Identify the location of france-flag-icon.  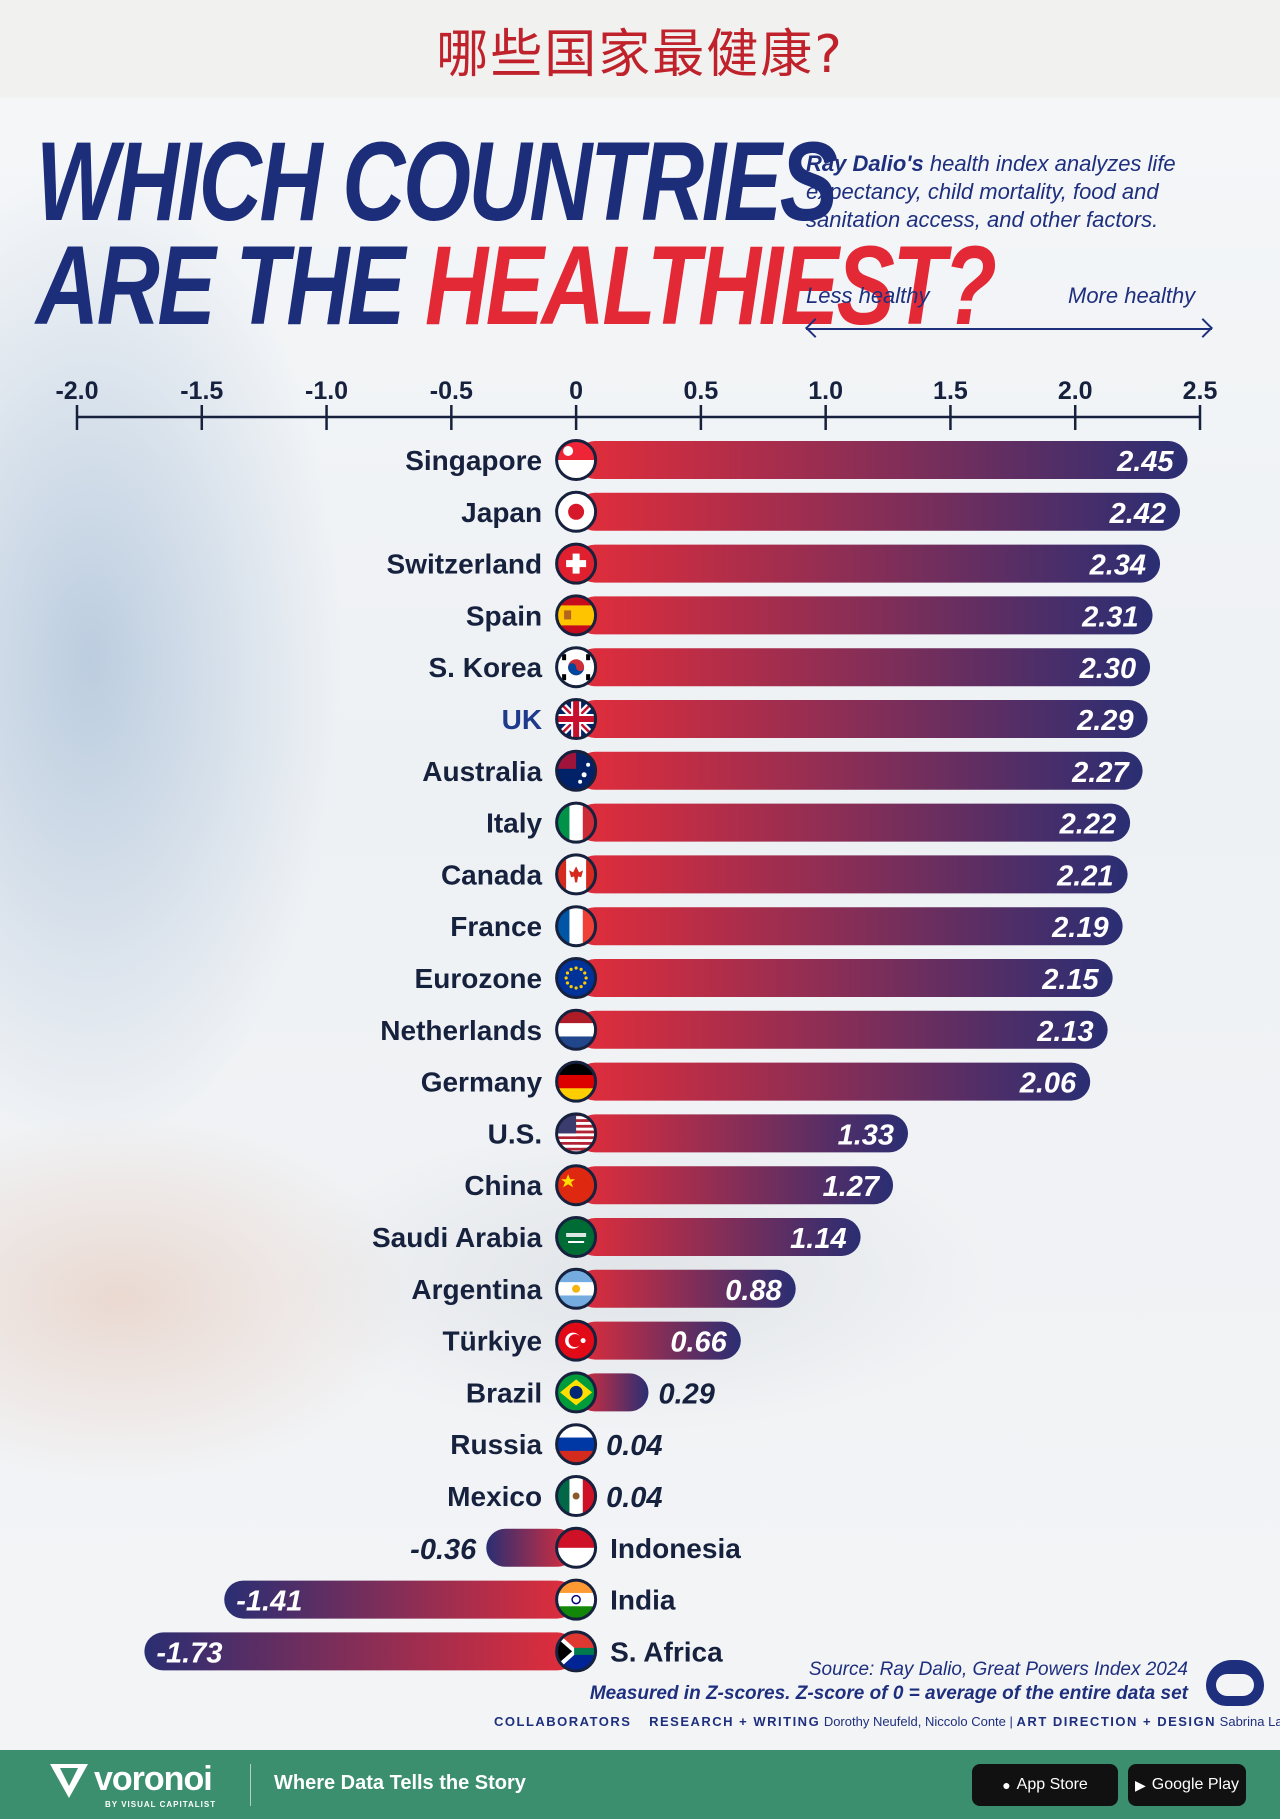
(576, 926).